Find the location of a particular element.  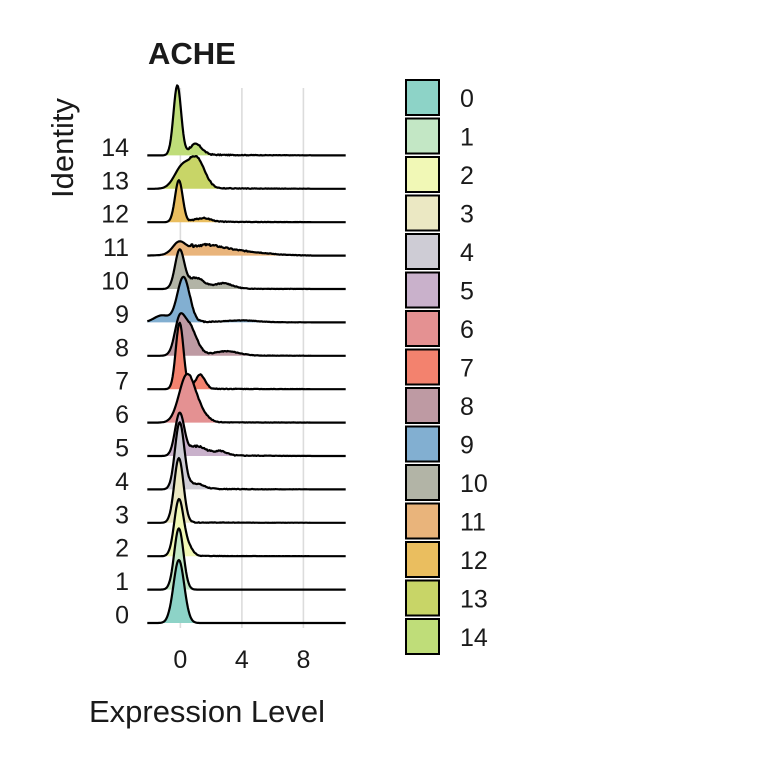

x-axis-label: Expression Level is located at coordinates (207, 711).